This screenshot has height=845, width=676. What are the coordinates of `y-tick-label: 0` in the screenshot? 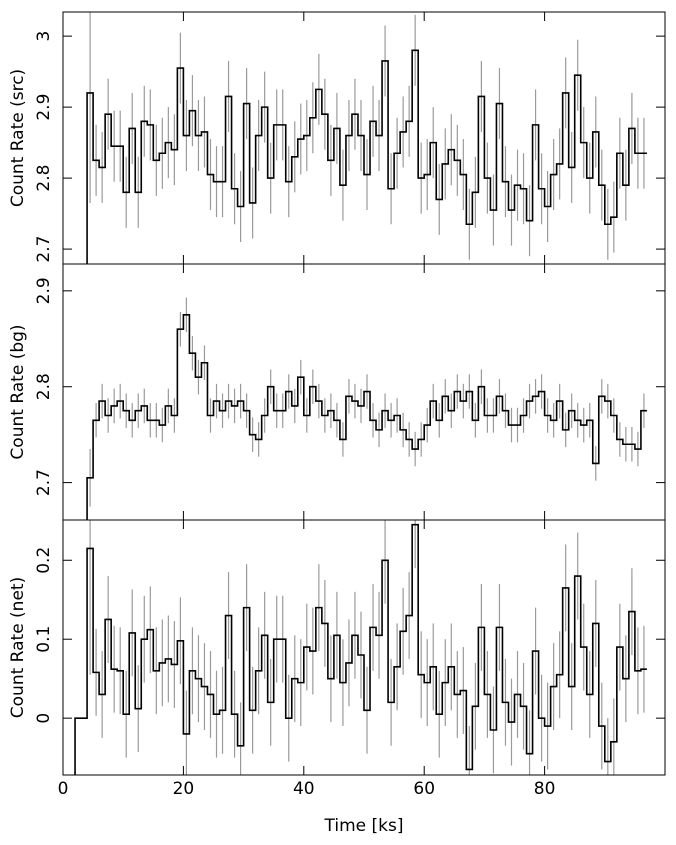 It's located at (44, 718).